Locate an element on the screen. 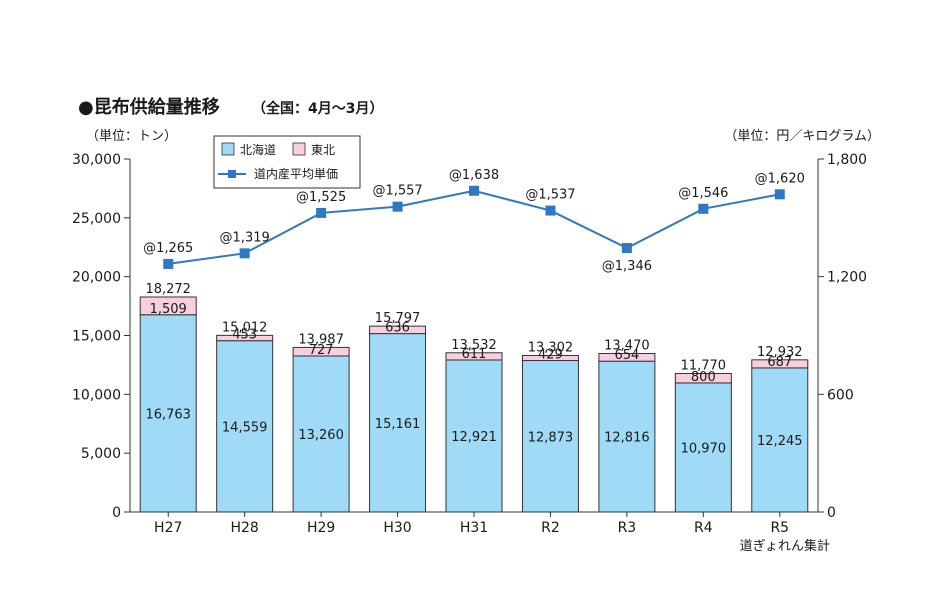  x-tick-label: R4 is located at coordinates (703, 528).